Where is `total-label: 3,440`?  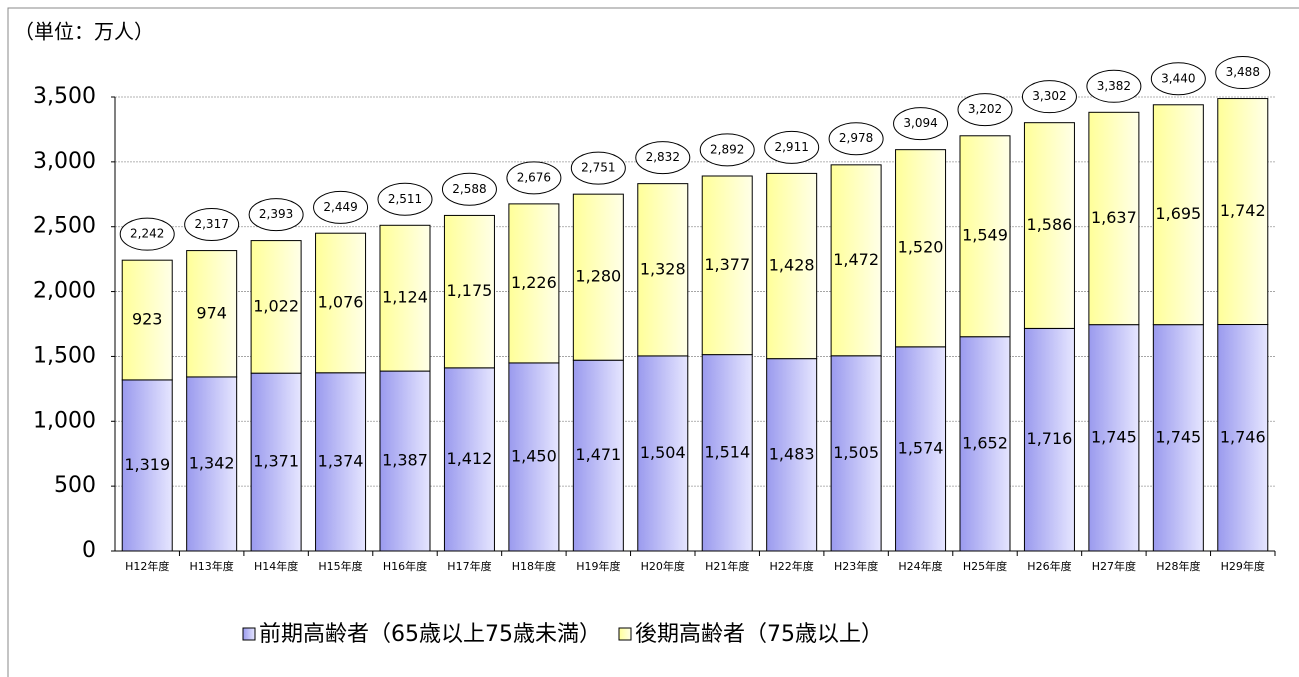
total-label: 3,440 is located at coordinates (1178, 78).